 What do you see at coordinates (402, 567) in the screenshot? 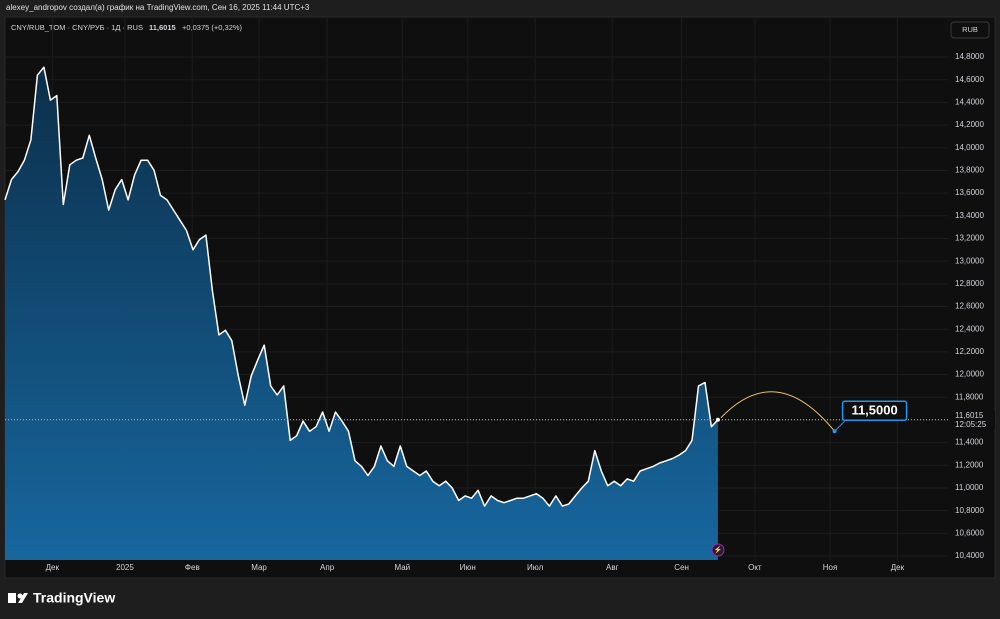
I see `x-tick-label: Май` at bounding box center [402, 567].